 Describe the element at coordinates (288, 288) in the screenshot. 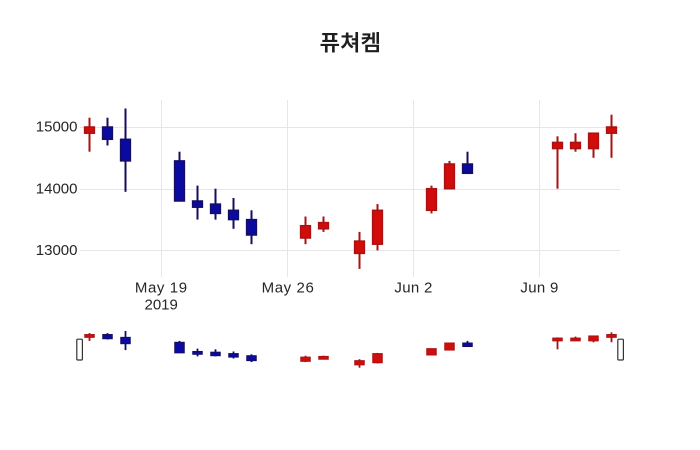

I see `svg-text: May 26` at that location.